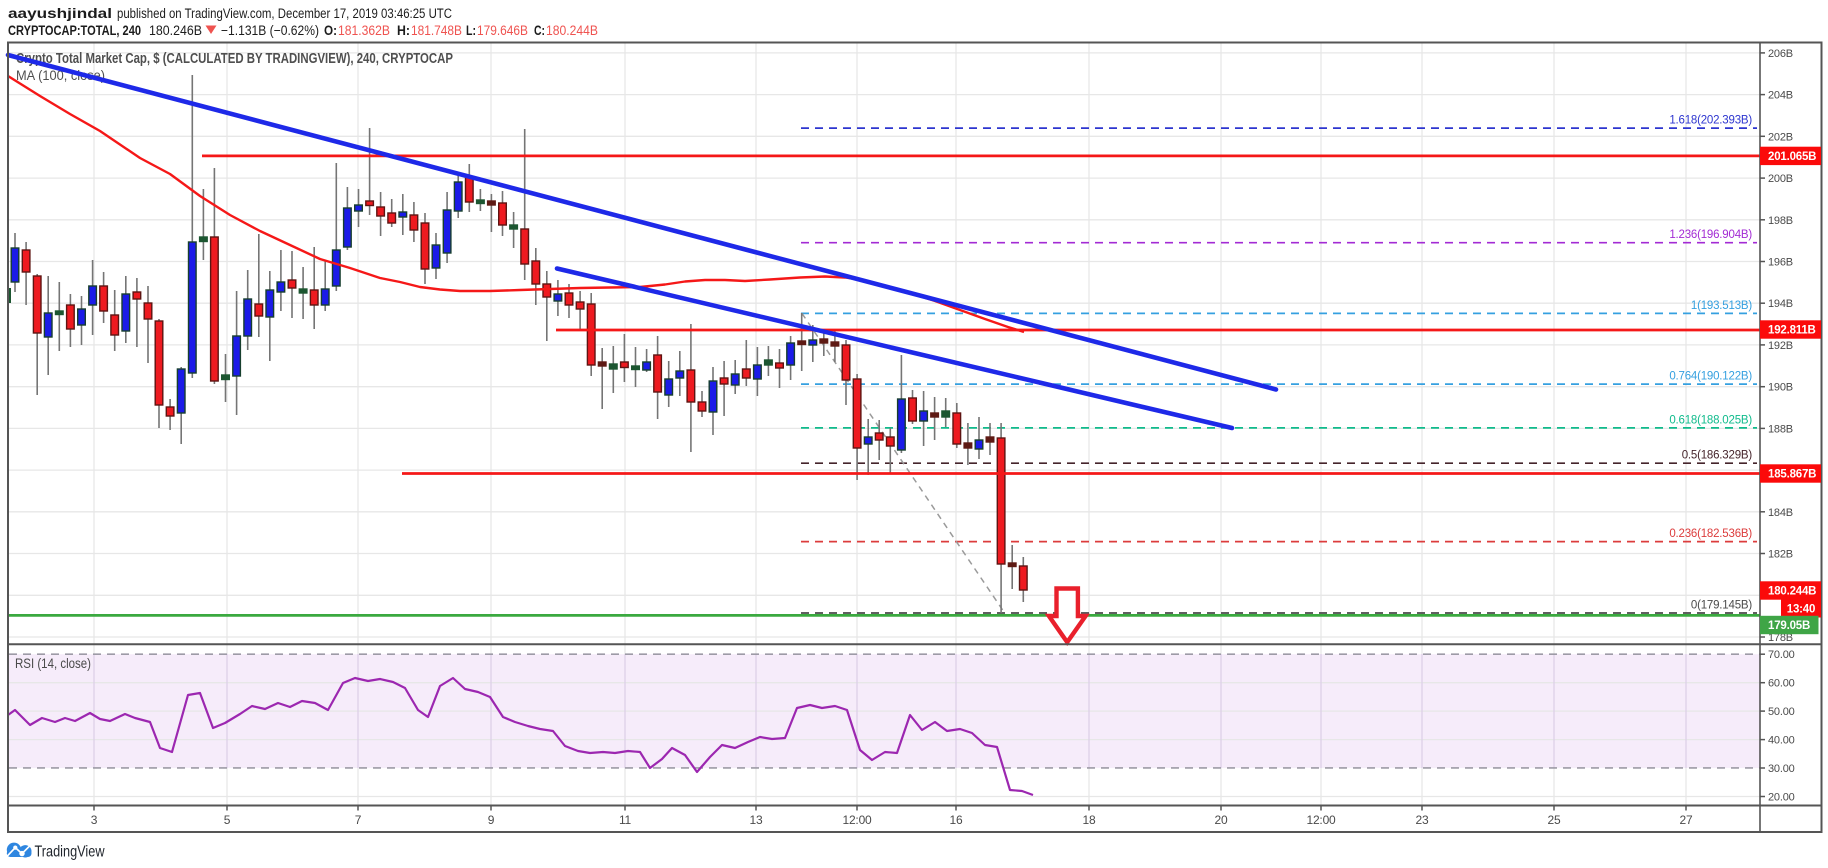 The image size is (1828, 868). What do you see at coordinates (436, 30) in the screenshot?
I see `svg-text: 181.748B` at bounding box center [436, 30].